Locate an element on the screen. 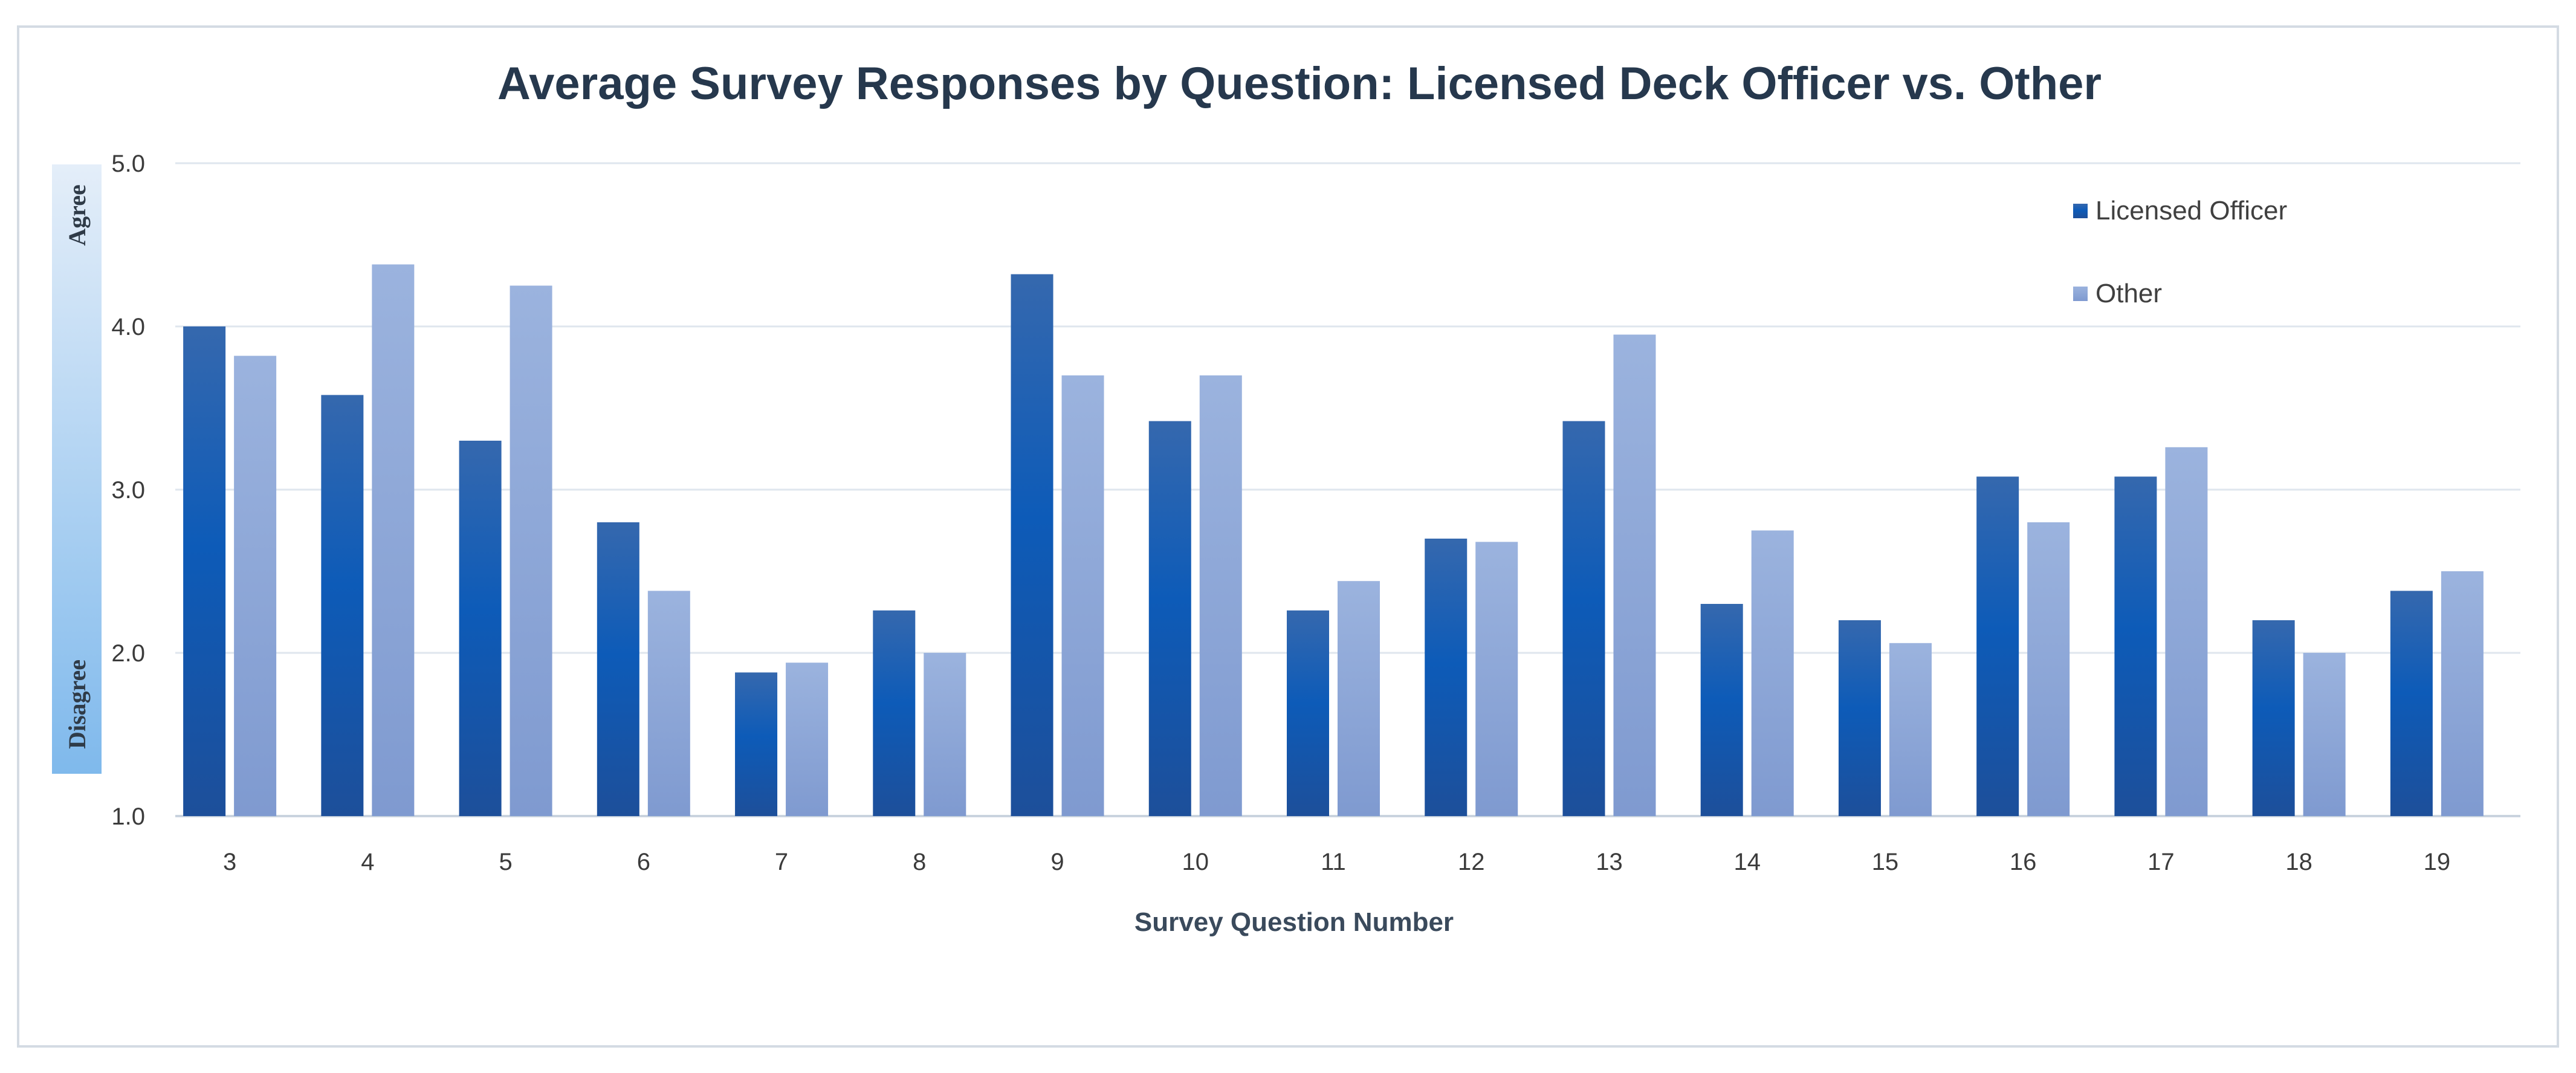 Image resolution: width=2576 pixels, height=1073 pixels. bar-licensed-officer-q12 is located at coordinates (1446, 678).